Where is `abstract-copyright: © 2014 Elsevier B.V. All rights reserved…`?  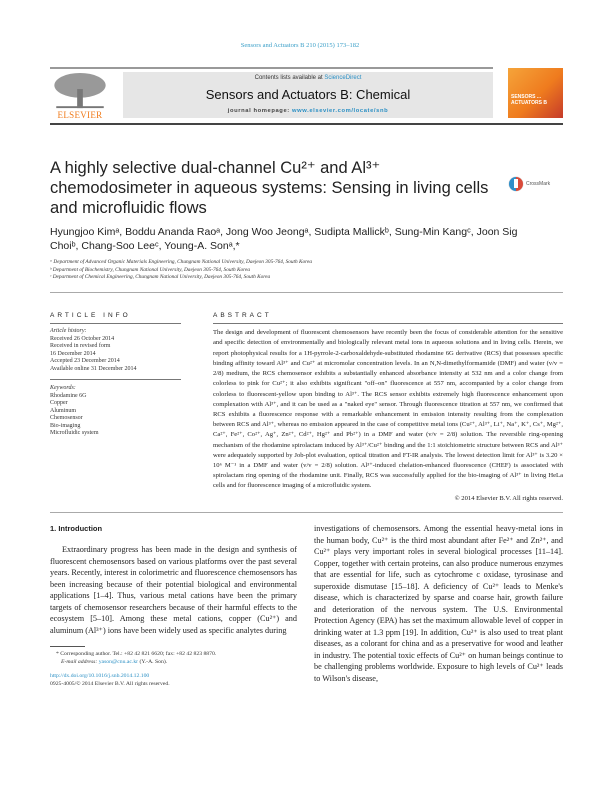 abstract-copyright: © 2014 Elsevier B.V. All rights reserved… is located at coordinates (508, 498).